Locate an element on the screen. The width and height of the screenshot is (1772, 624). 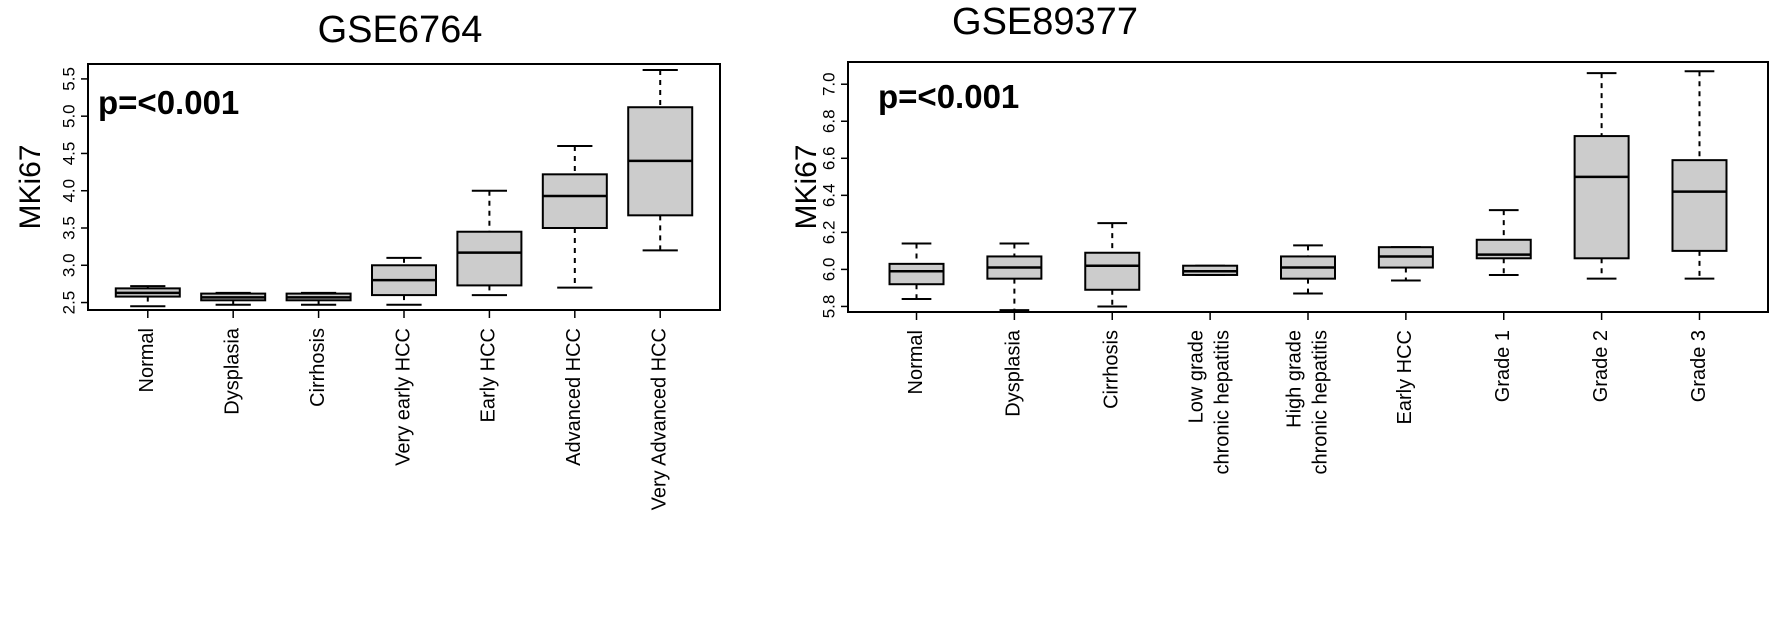
y-tick-label: 5.0 is located at coordinates (68, 116).